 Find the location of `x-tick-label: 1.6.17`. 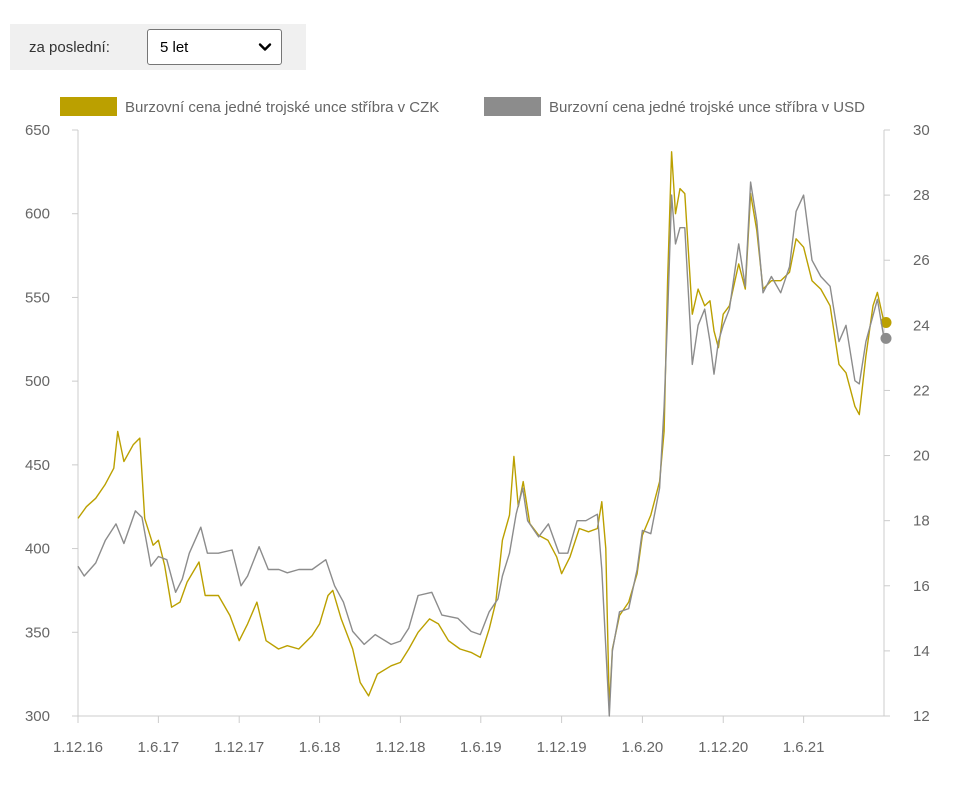

x-tick-label: 1.6.17 is located at coordinates (159, 747).